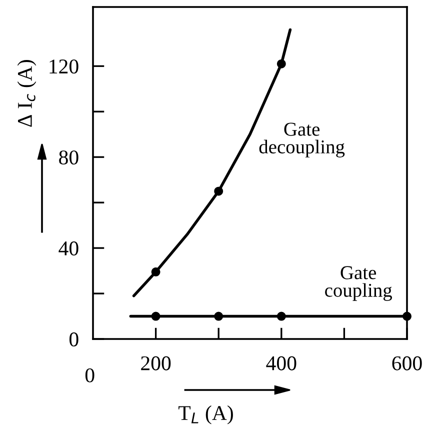 The width and height of the screenshot is (427, 426). What do you see at coordinates (407, 363) in the screenshot?
I see `x-tick-label: 600` at bounding box center [407, 363].